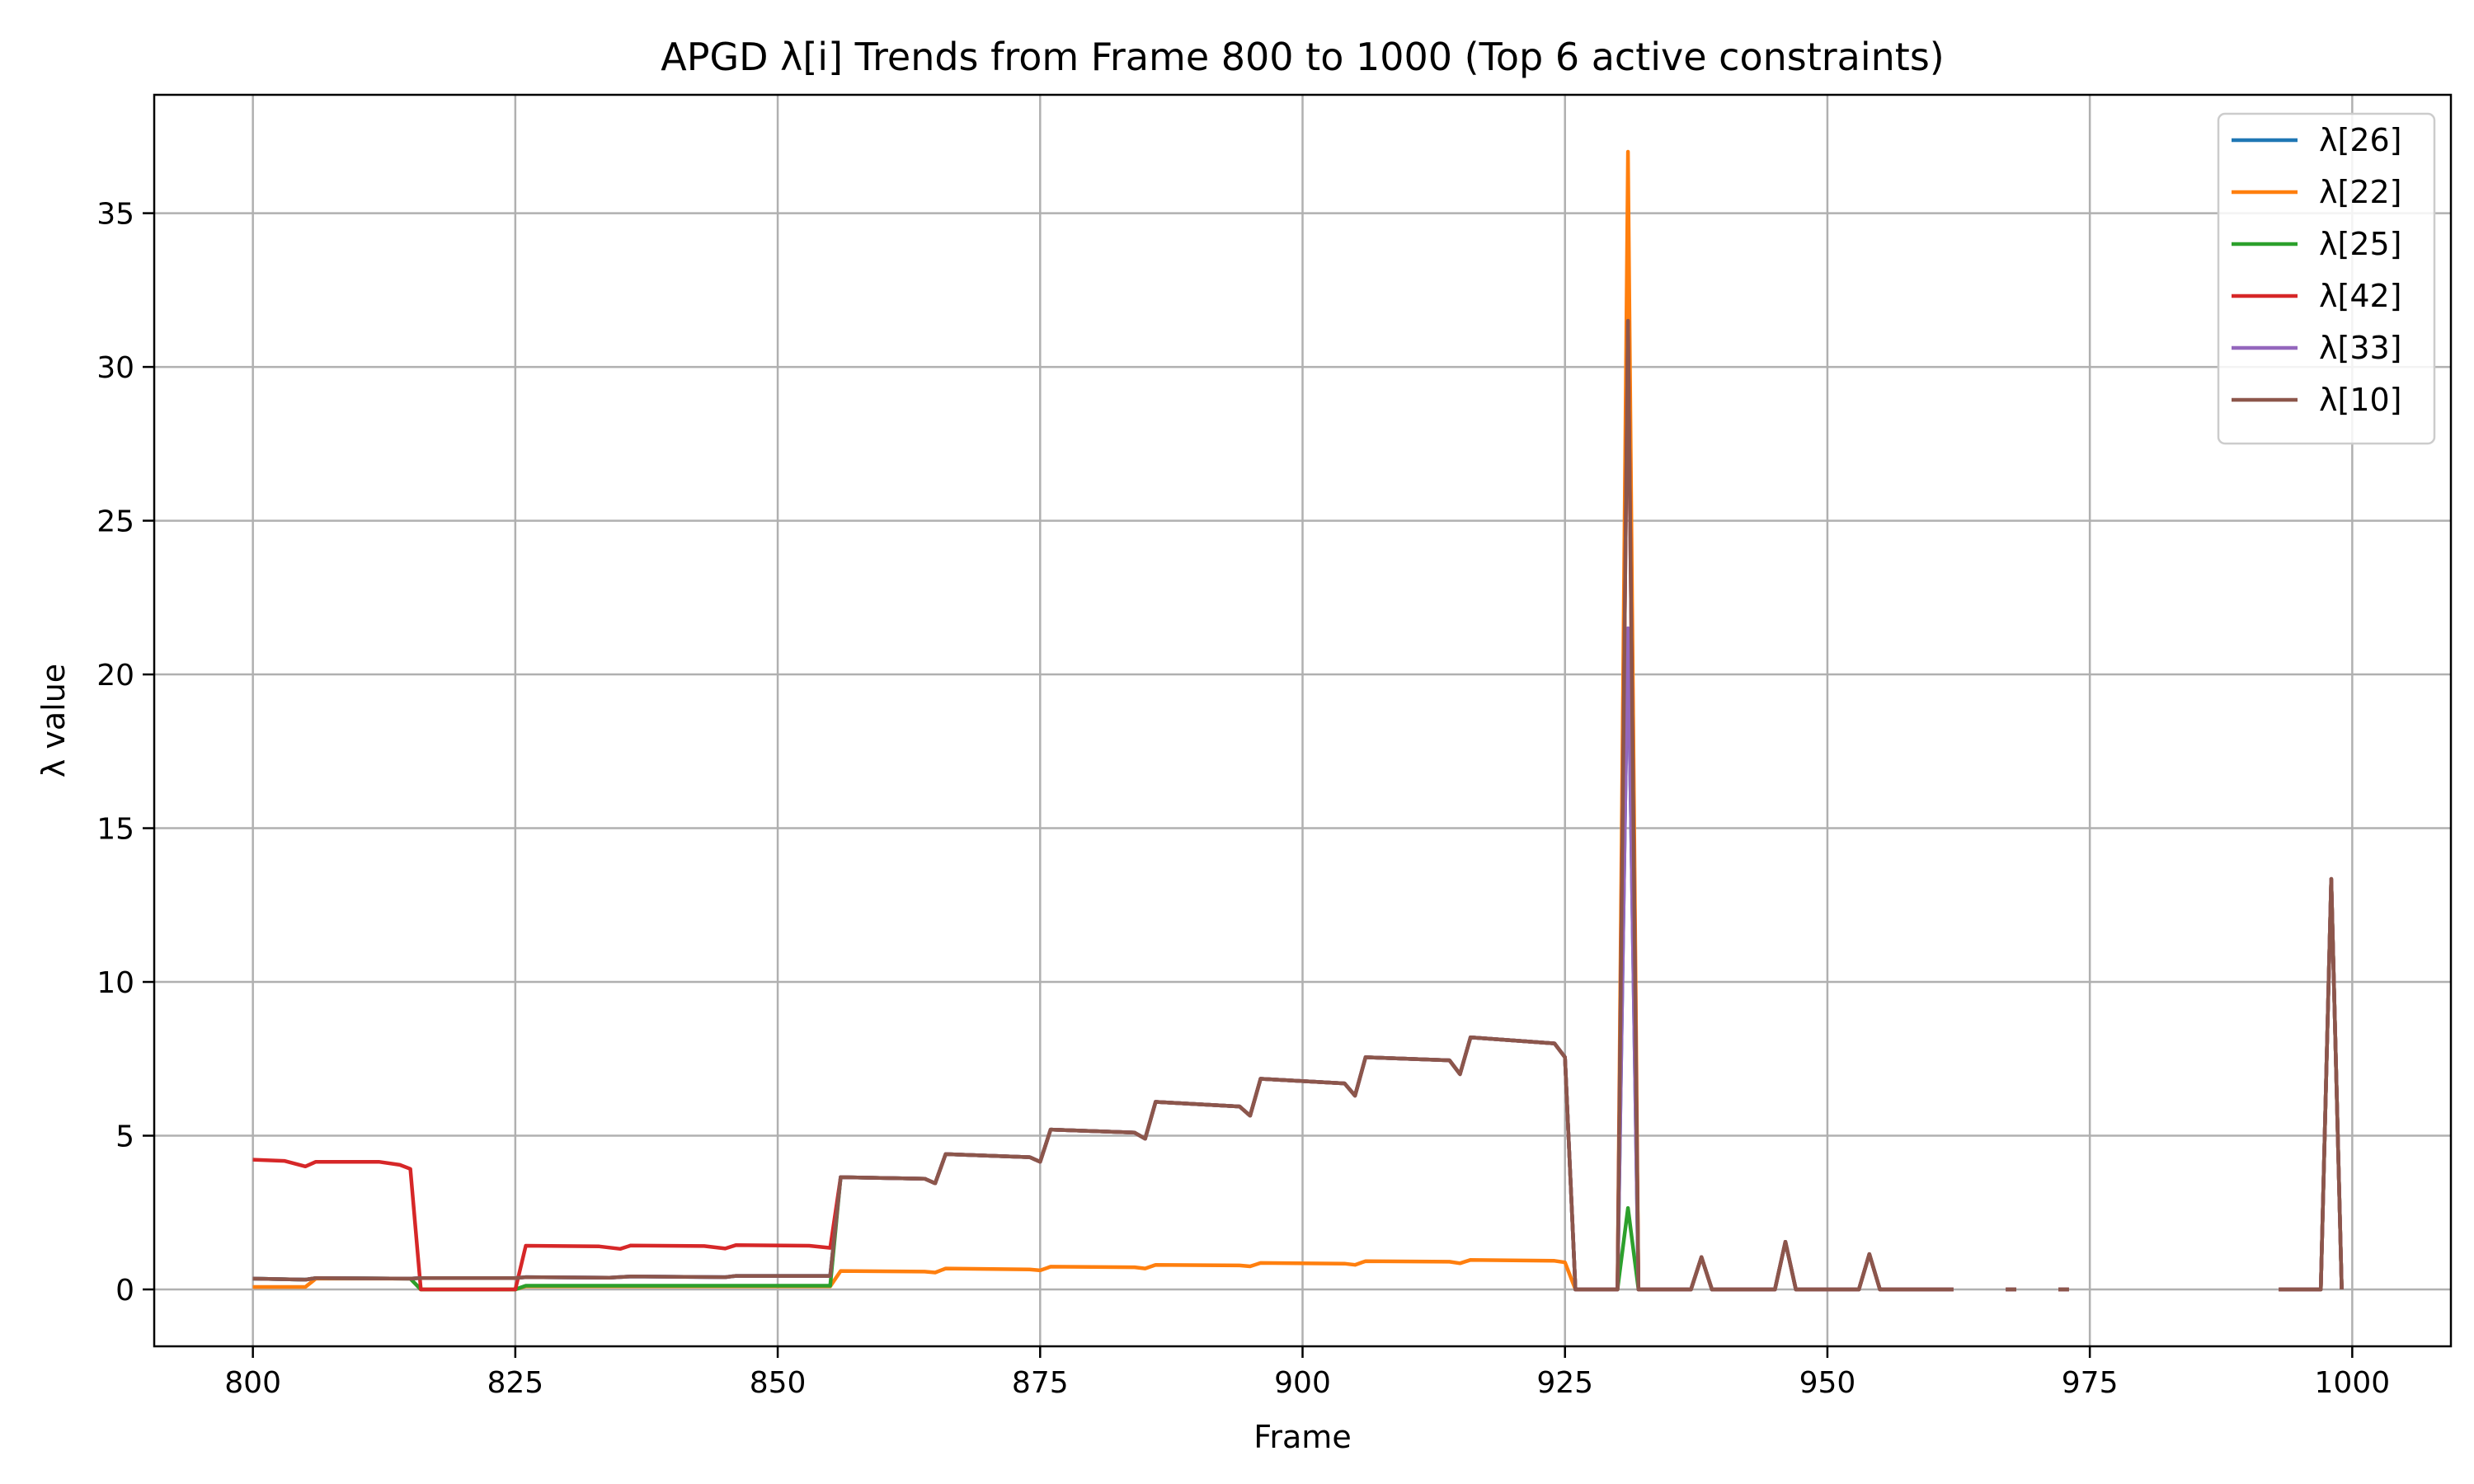 The width and height of the screenshot is (2474, 1484). Describe the element at coordinates (115, 522) in the screenshot. I see `y-tick-label: 25` at that location.